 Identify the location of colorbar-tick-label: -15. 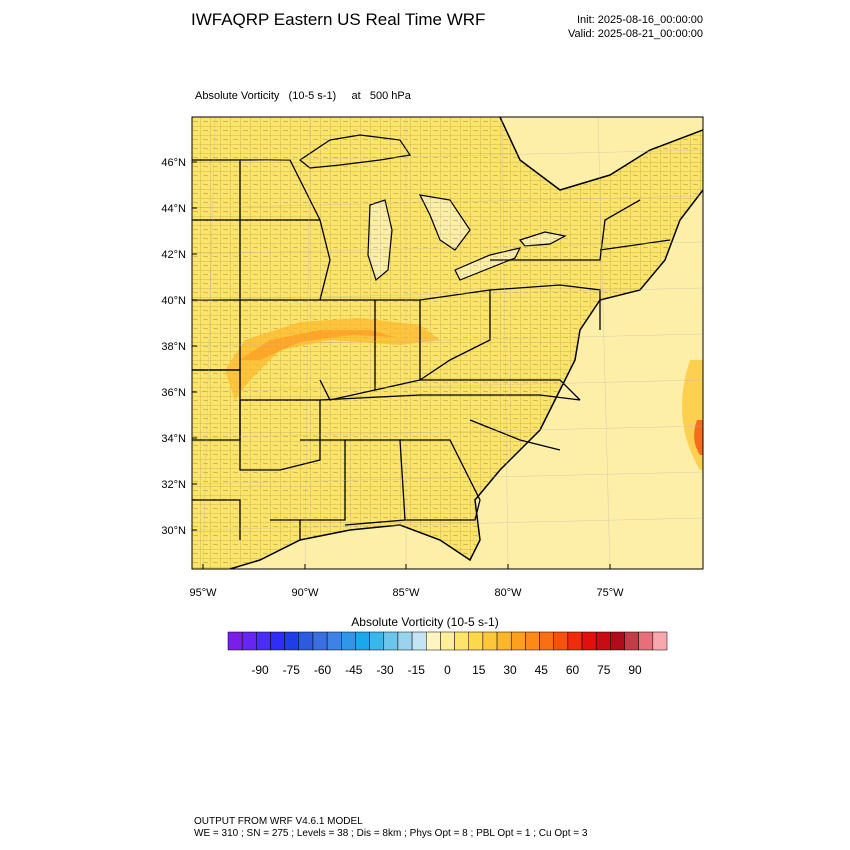
(417, 670).